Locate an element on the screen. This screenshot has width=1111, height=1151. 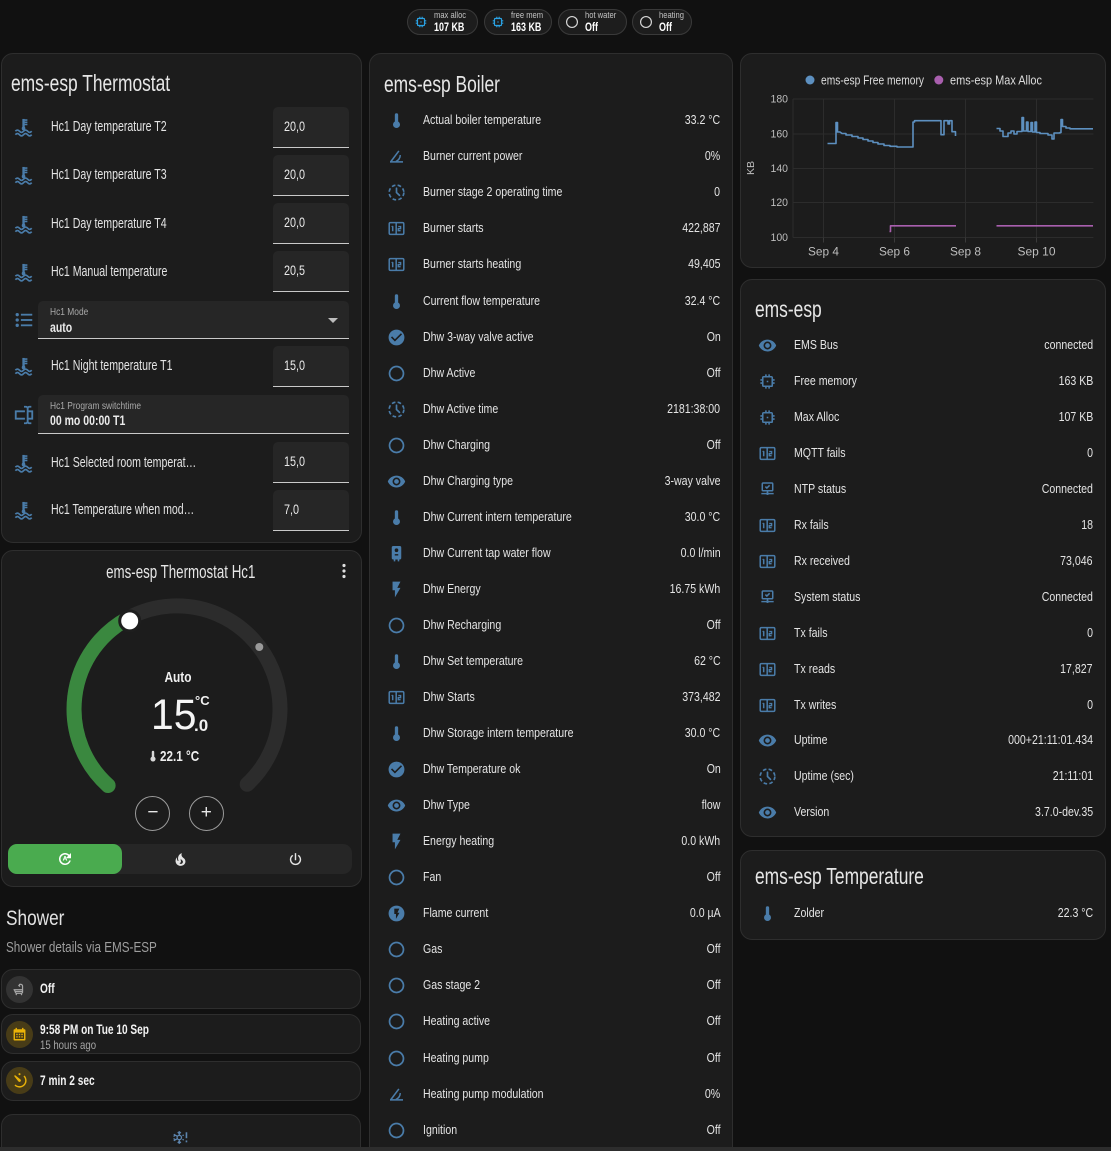
svg-text: Sep 4 is located at coordinates (824, 253).